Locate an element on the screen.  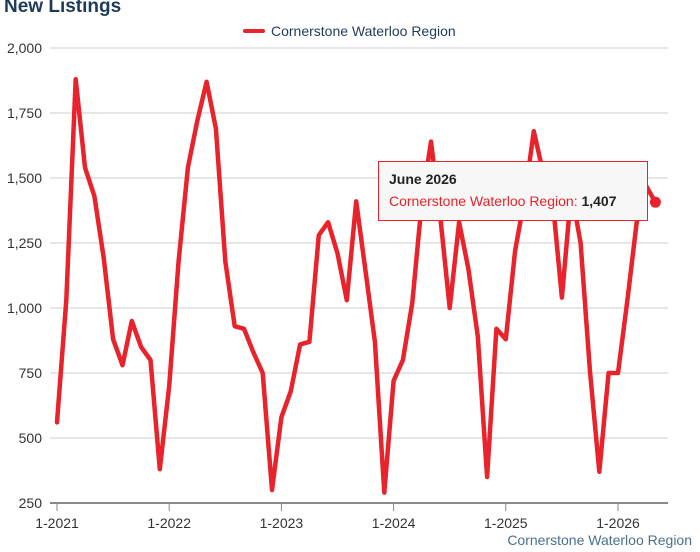
highlighted-point is located at coordinates (655, 202).